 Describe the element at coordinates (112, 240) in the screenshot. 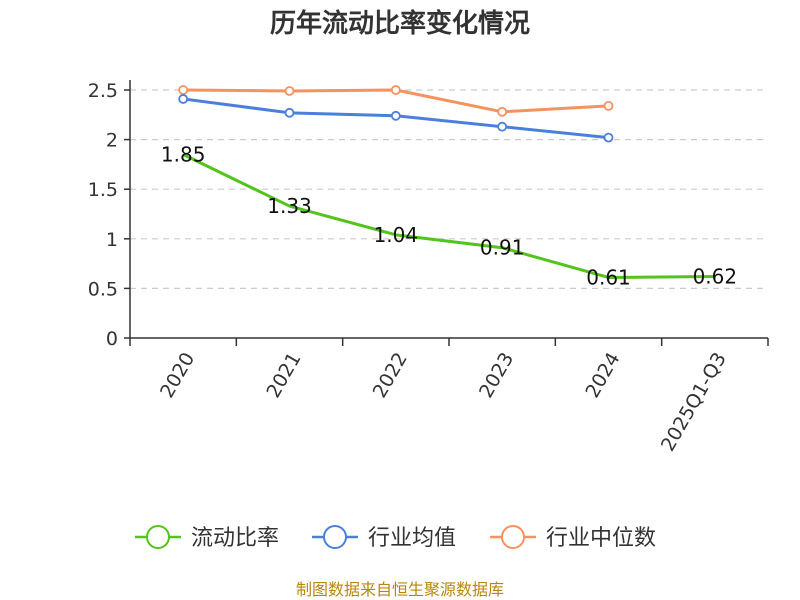

I see `y-tick-label: 1` at that location.